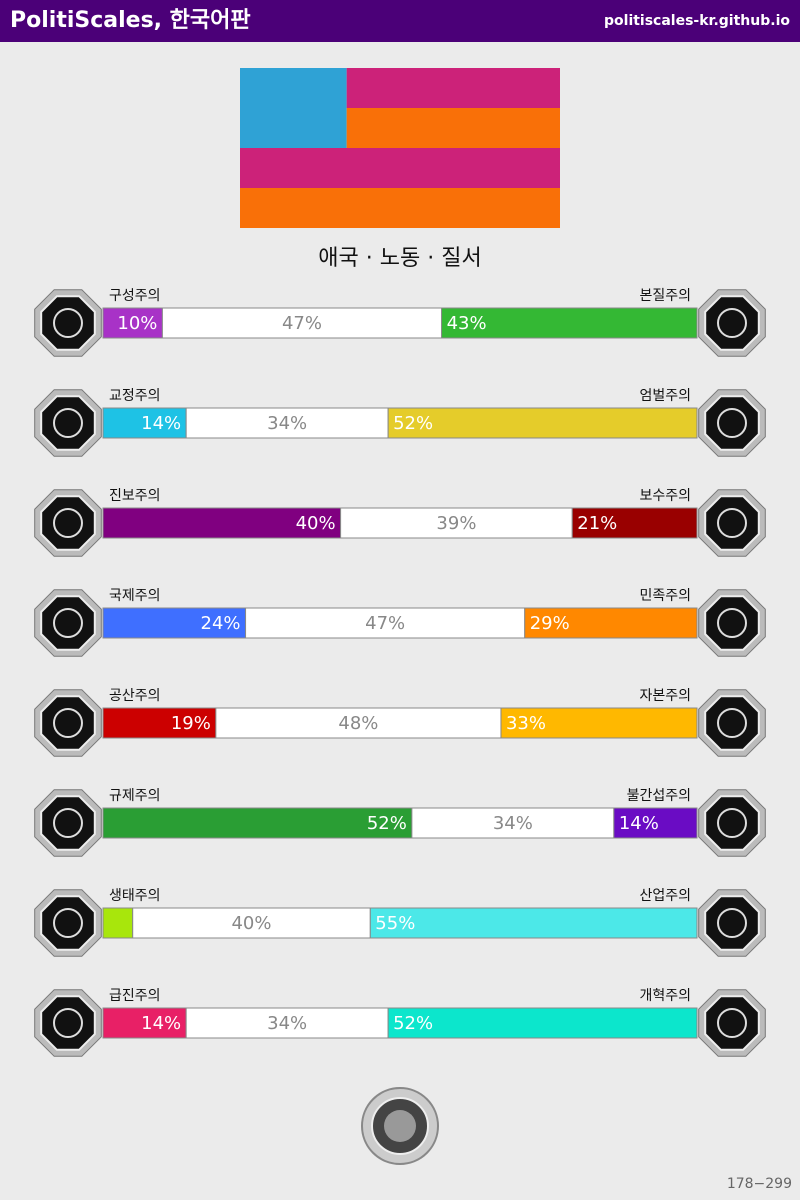 Image resolution: width=800 pixels, height=1200 pixels. What do you see at coordinates (395, 923) in the screenshot?
I see `axis-segment-label: 55%` at bounding box center [395, 923].